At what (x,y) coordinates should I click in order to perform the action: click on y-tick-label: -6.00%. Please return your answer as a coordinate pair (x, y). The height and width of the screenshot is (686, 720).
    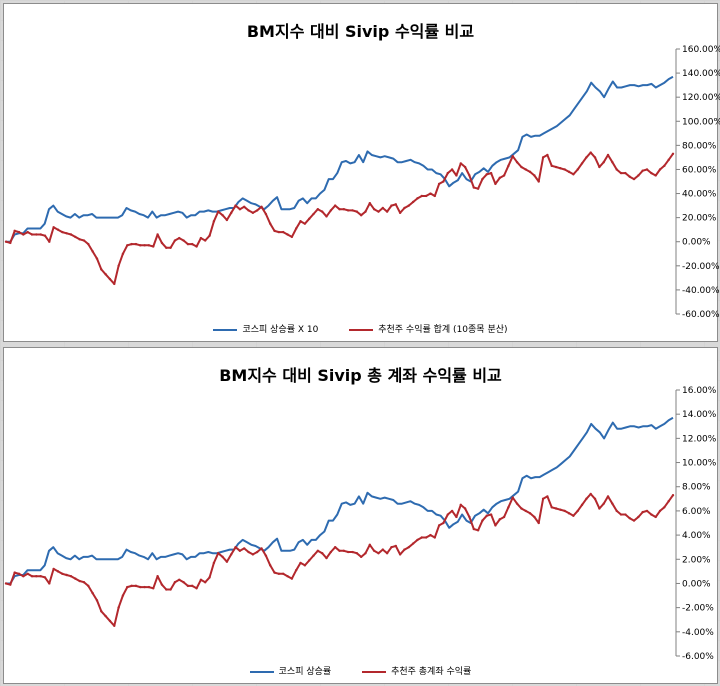
    Looking at the image, I should click on (698, 657).